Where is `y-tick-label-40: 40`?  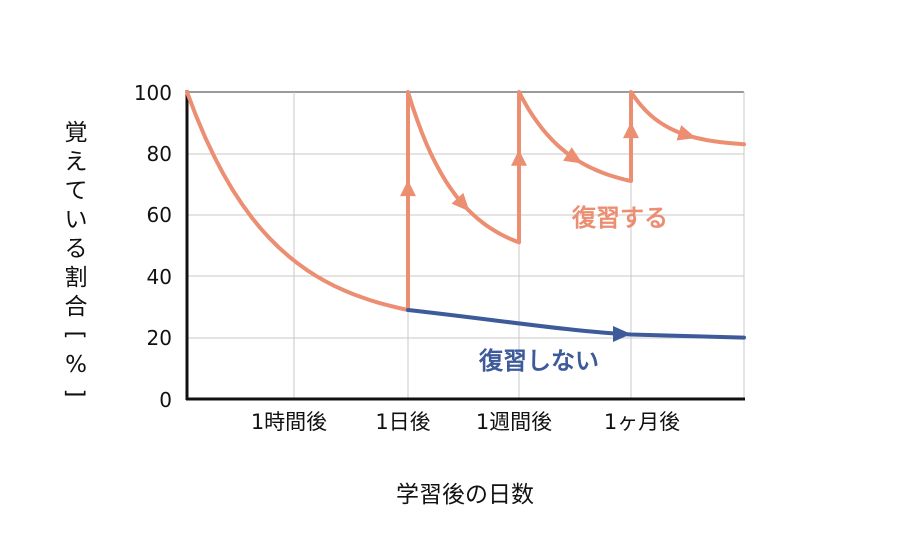 y-tick-label-40: 40 is located at coordinates (159, 277).